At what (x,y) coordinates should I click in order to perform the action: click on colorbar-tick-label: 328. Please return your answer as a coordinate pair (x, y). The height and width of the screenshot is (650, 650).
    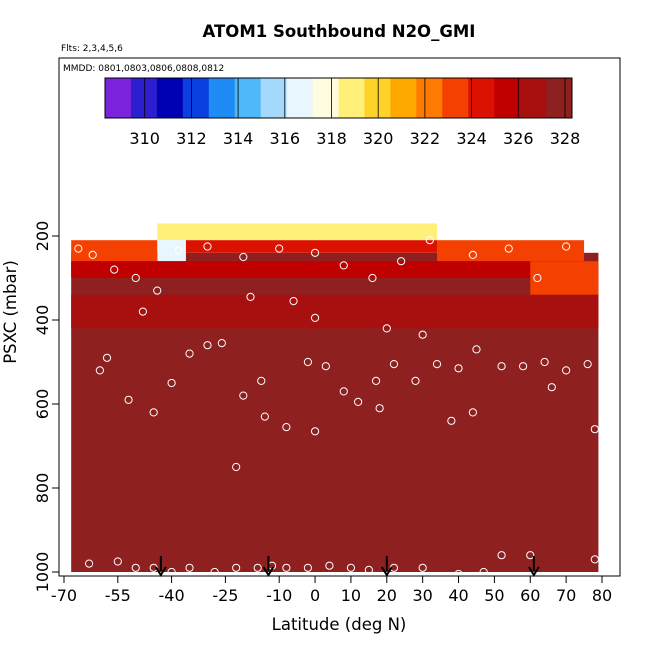
    Looking at the image, I should click on (565, 138).